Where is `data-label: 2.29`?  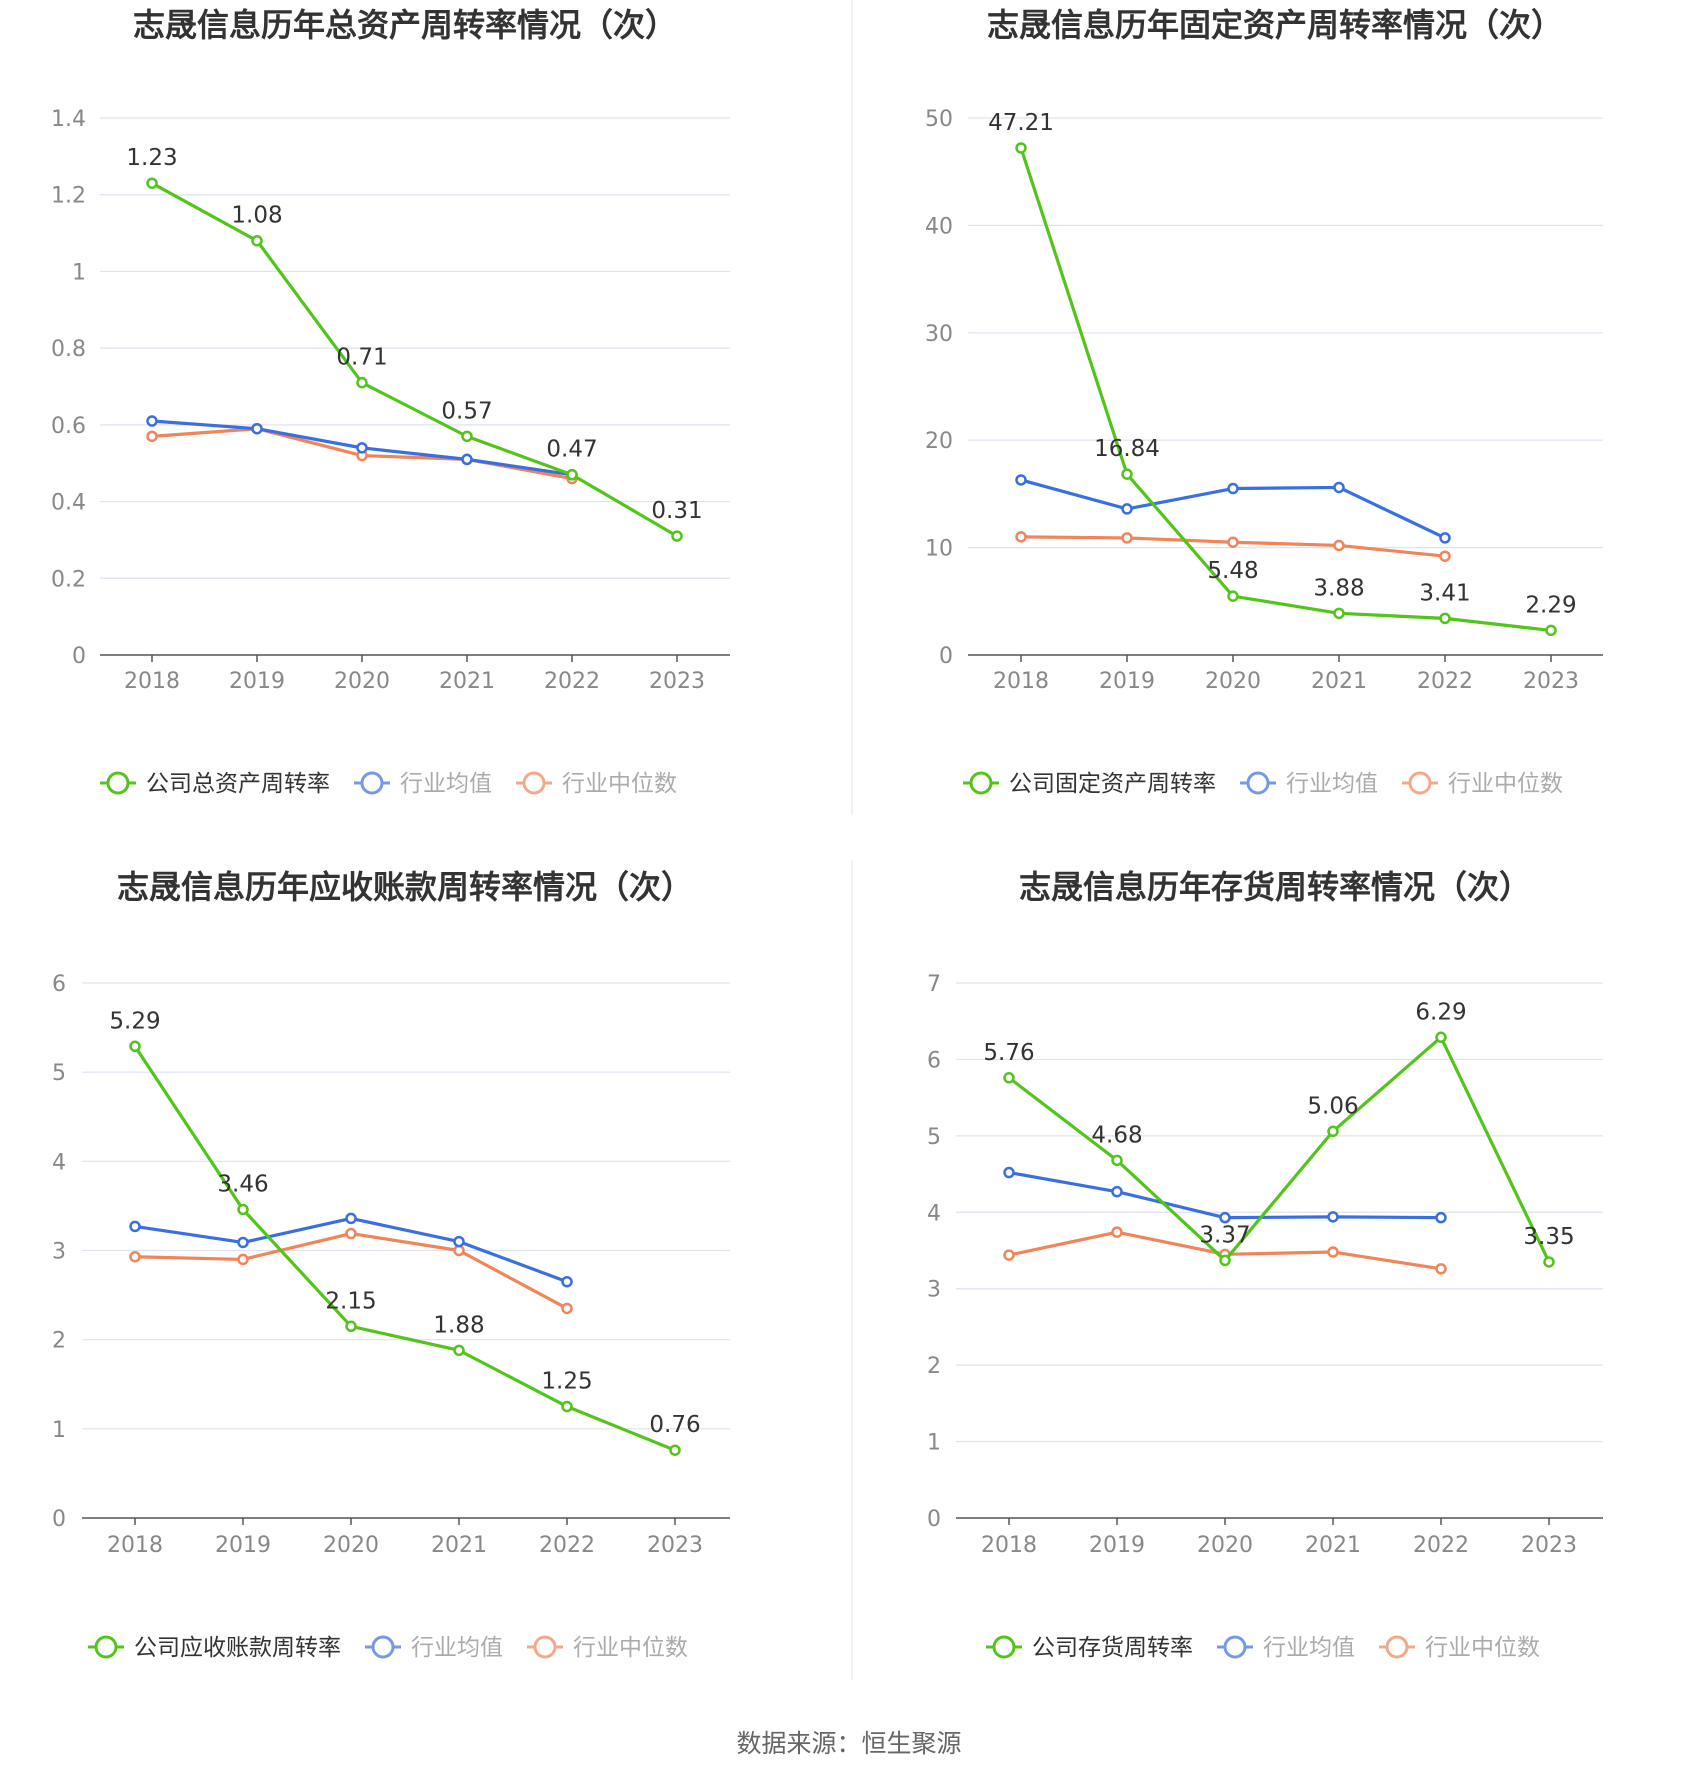
data-label: 2.29 is located at coordinates (1550, 605).